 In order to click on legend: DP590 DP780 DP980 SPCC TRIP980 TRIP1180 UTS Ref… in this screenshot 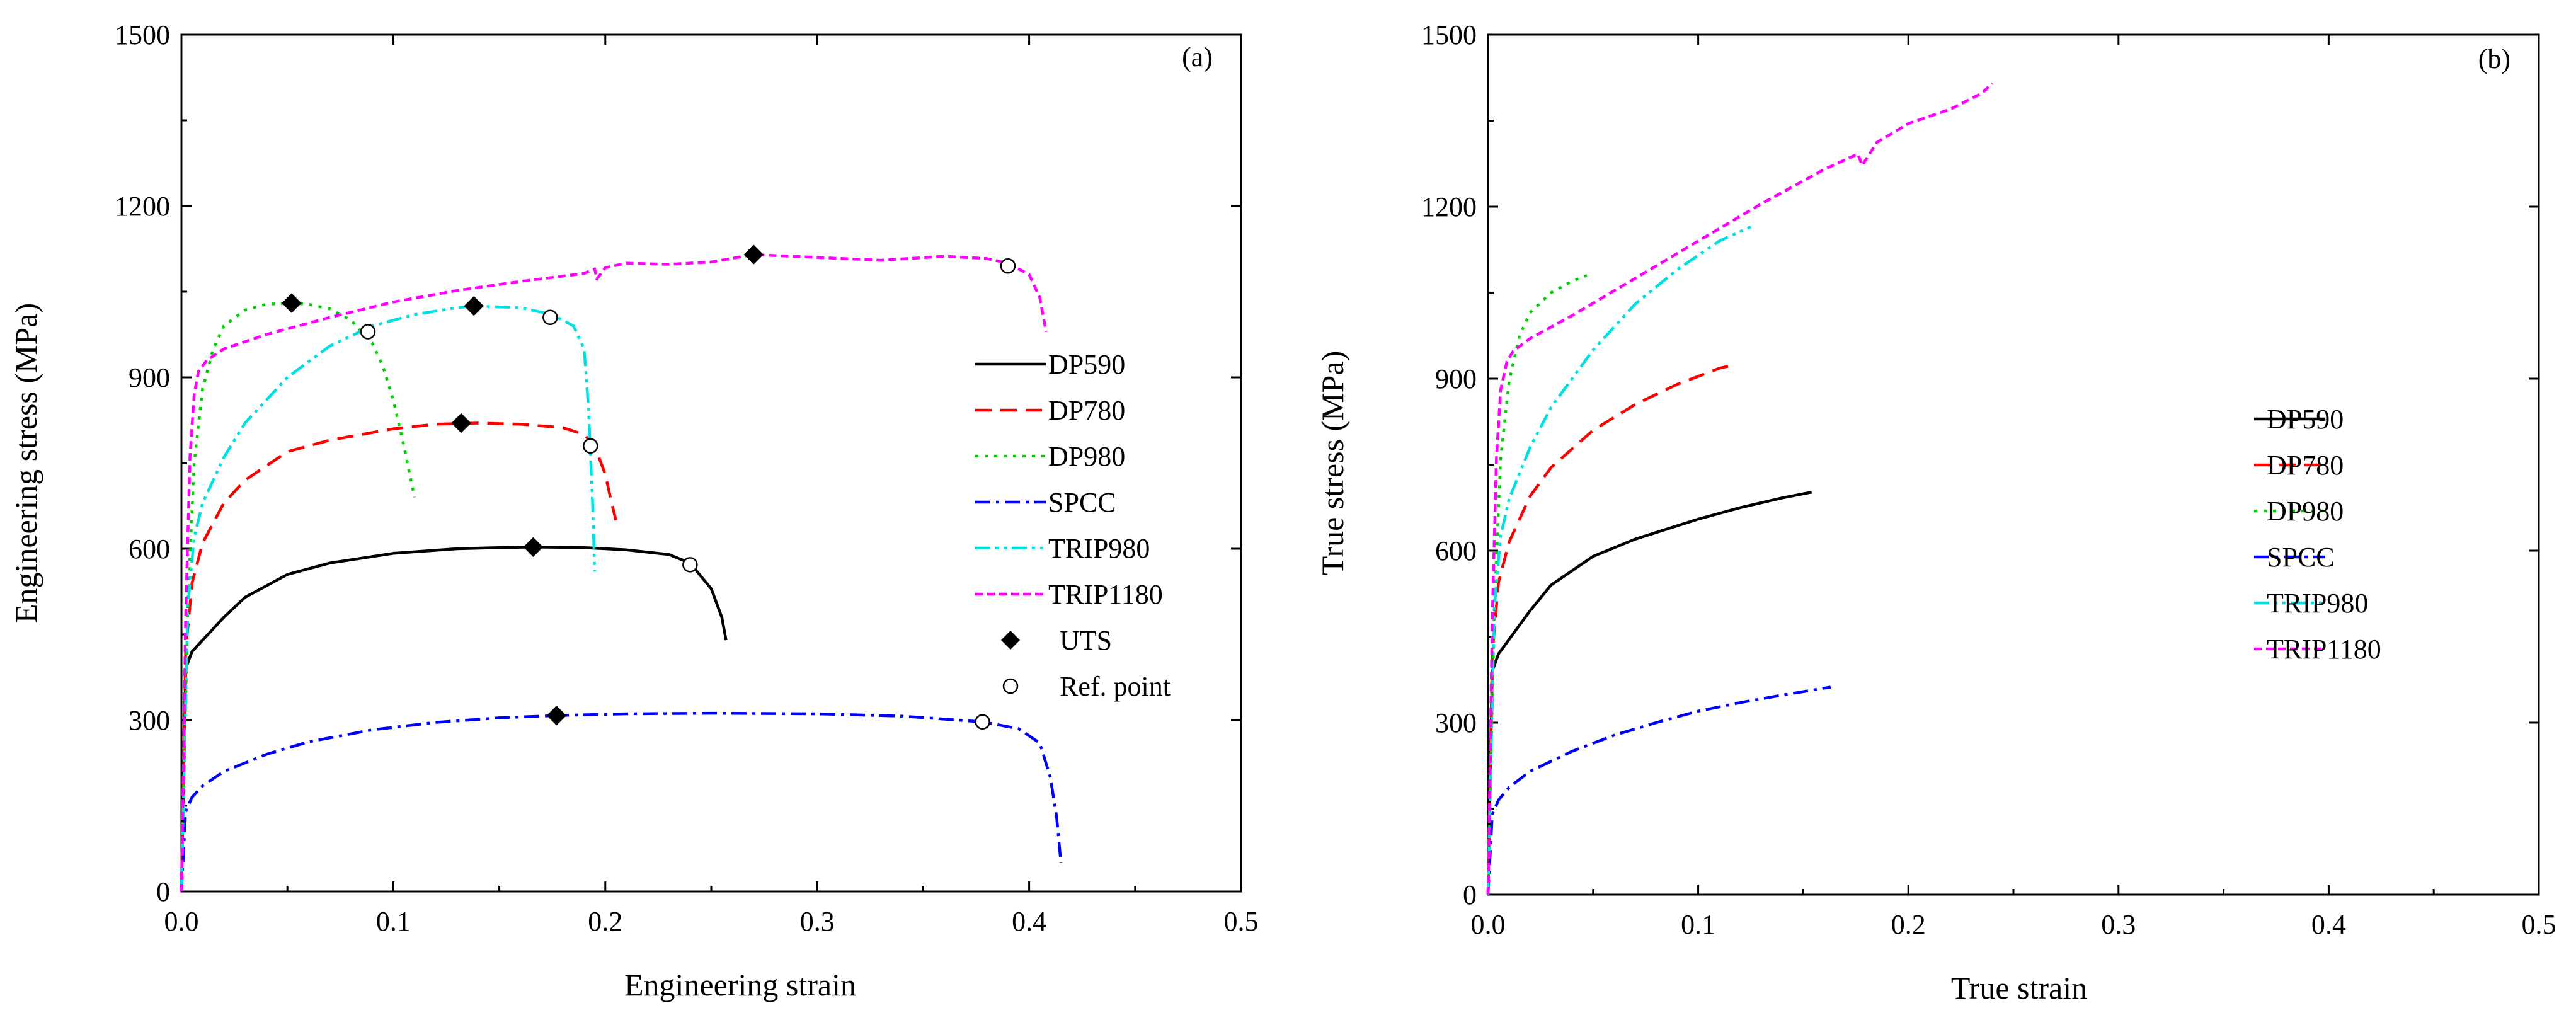, I will do `click(1073, 525)`.